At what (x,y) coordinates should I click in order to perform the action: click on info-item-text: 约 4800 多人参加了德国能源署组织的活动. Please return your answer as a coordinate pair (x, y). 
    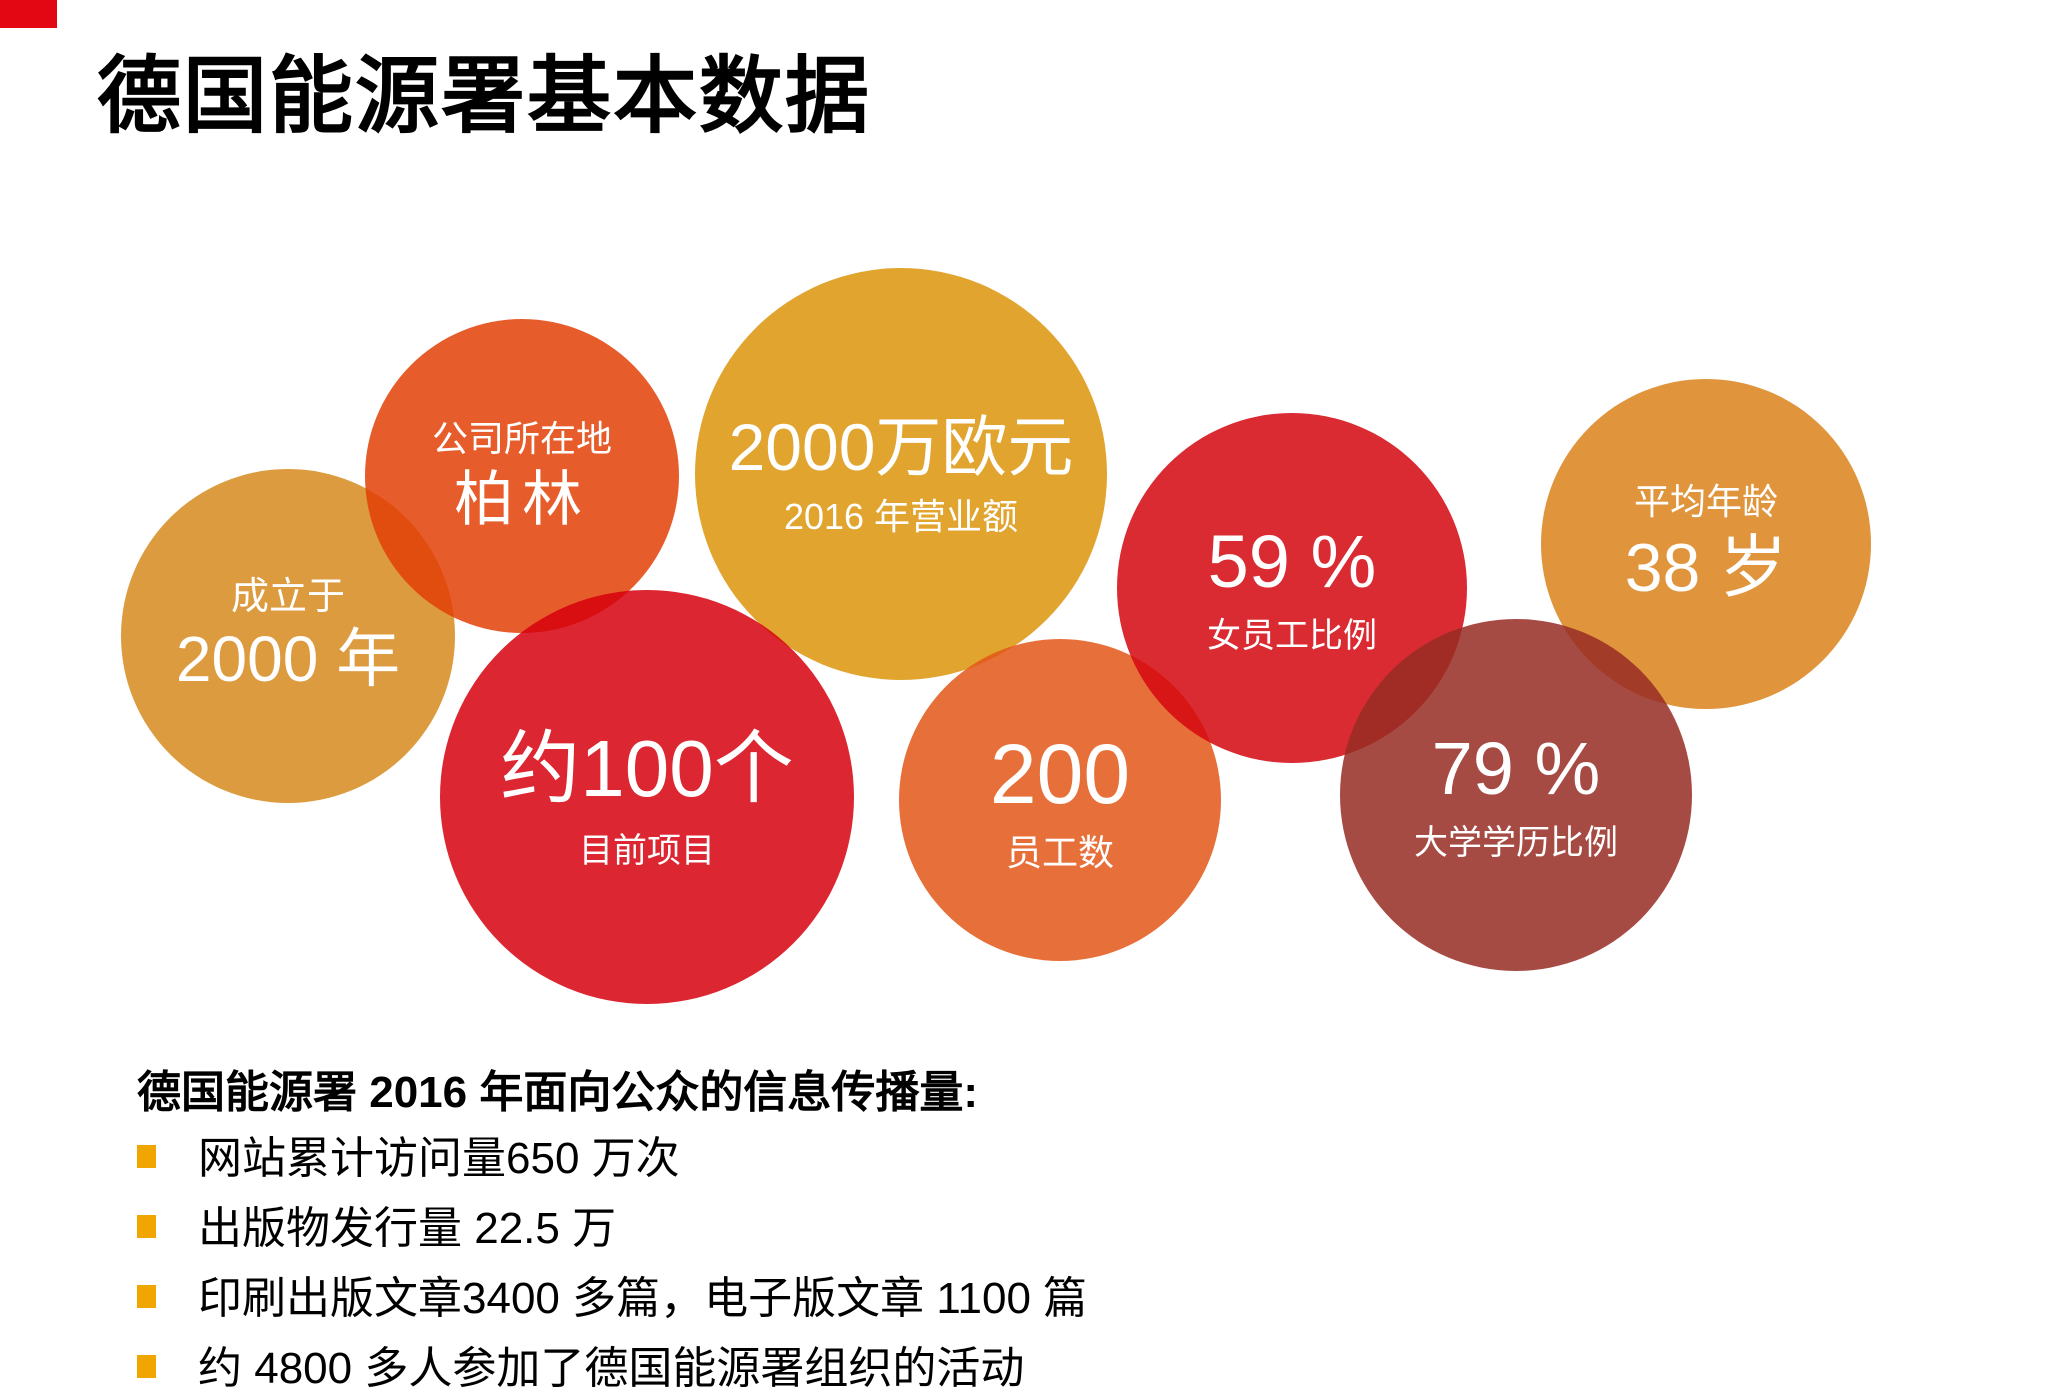
    Looking at the image, I should click on (611, 1366).